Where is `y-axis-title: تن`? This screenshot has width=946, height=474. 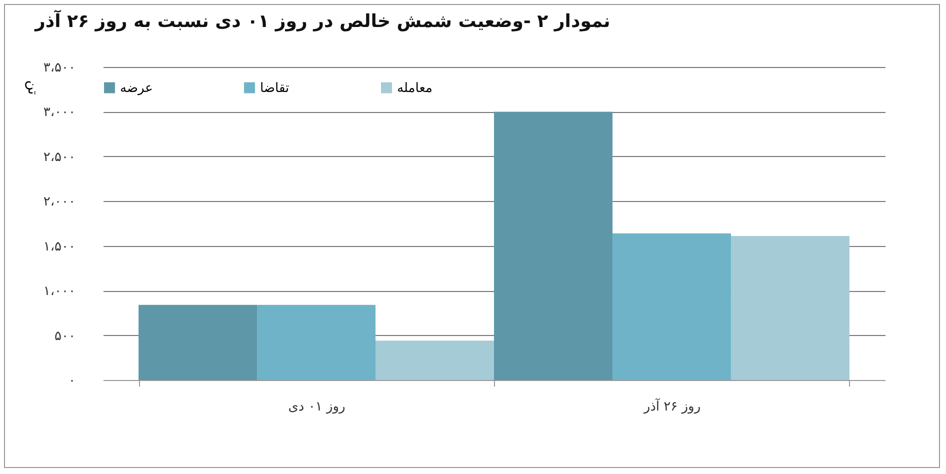
y-axis-title: تن is located at coordinates (32, 87).